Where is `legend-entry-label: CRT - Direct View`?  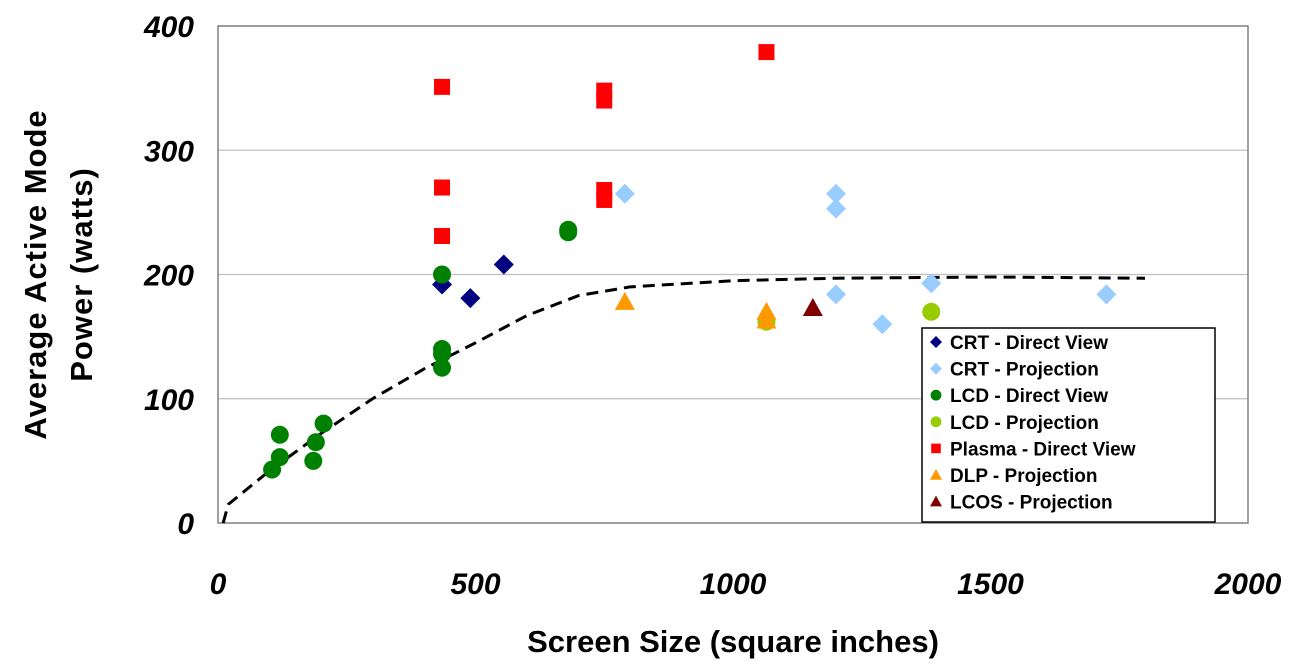 legend-entry-label: CRT - Direct View is located at coordinates (1029, 343).